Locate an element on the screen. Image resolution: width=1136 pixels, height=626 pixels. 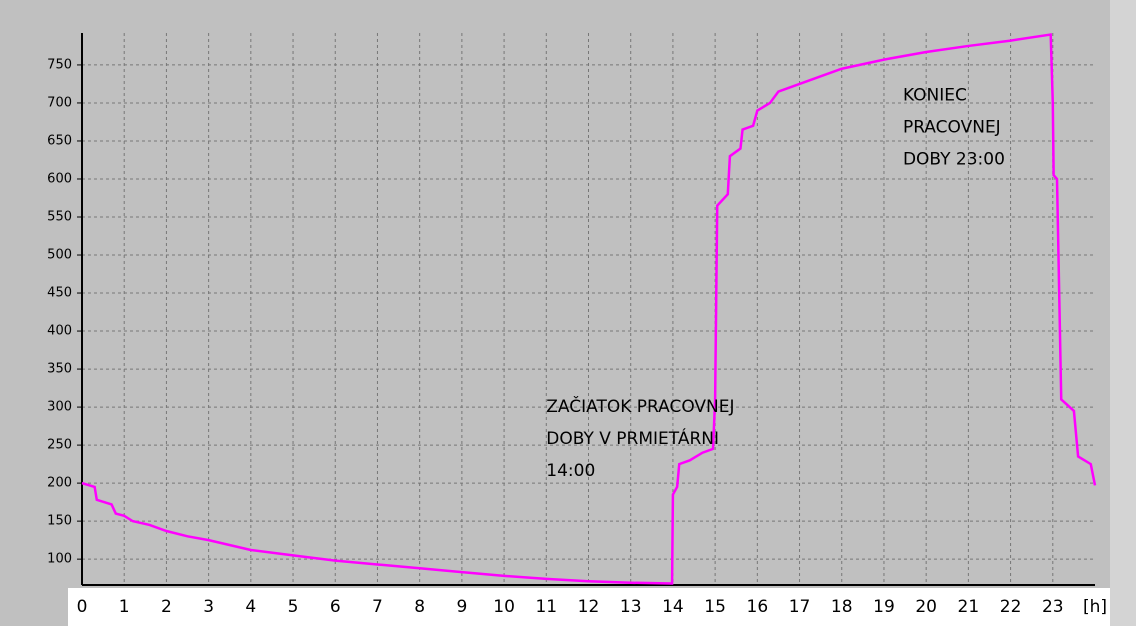
annotation: KONIEC is located at coordinates (935, 95).